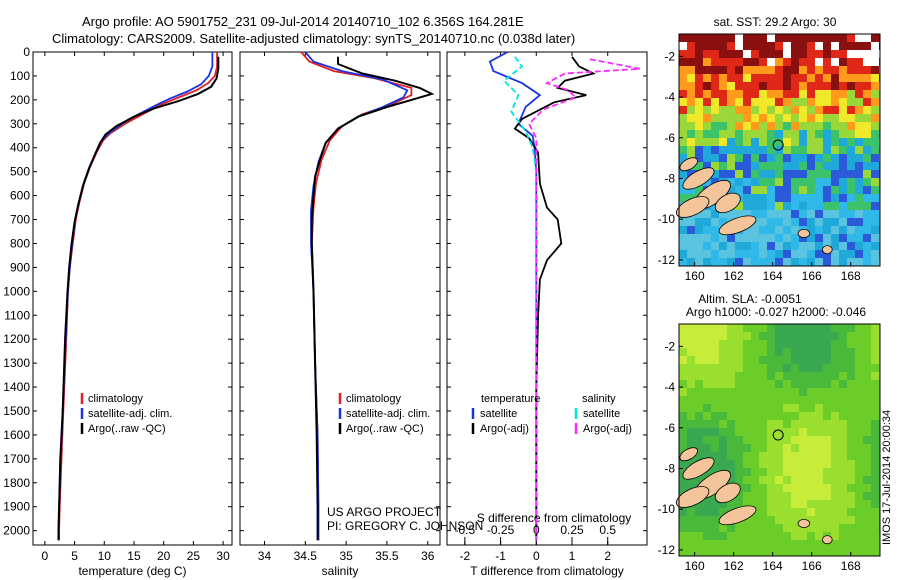 The image size is (900, 580). I want to click on map-y-tick-label: -4, so click(669, 97).